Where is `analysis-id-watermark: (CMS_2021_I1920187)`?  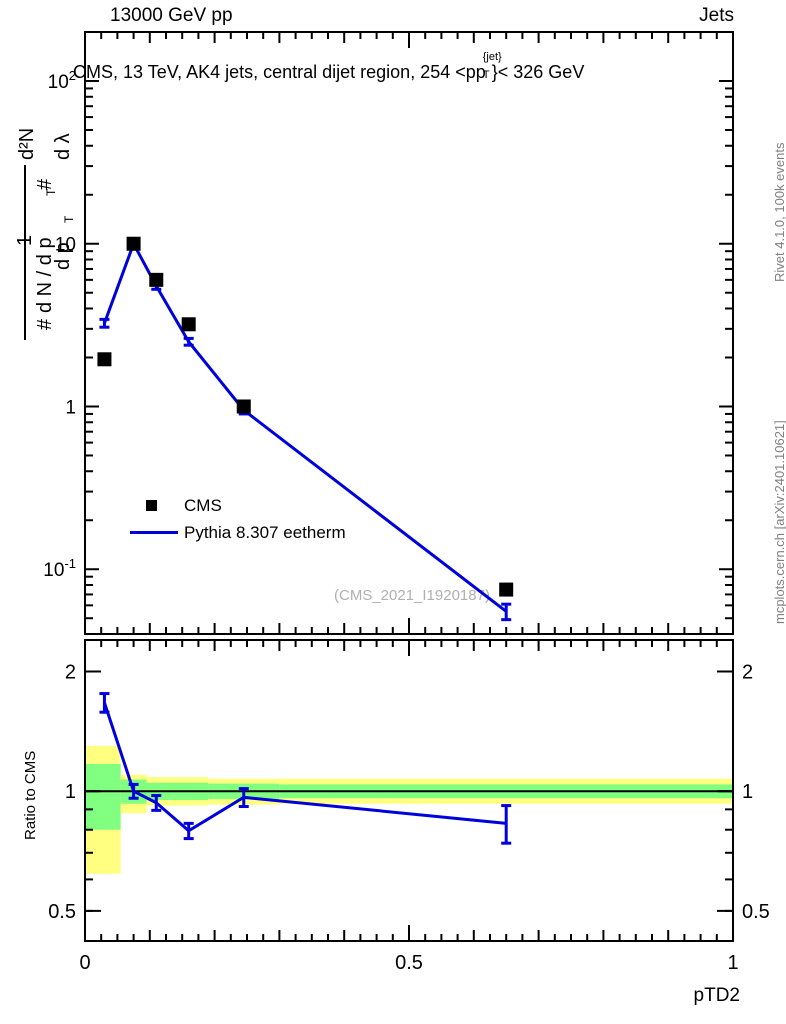
analysis-id-watermark: (CMS_2021_I1920187) is located at coordinates (412, 595).